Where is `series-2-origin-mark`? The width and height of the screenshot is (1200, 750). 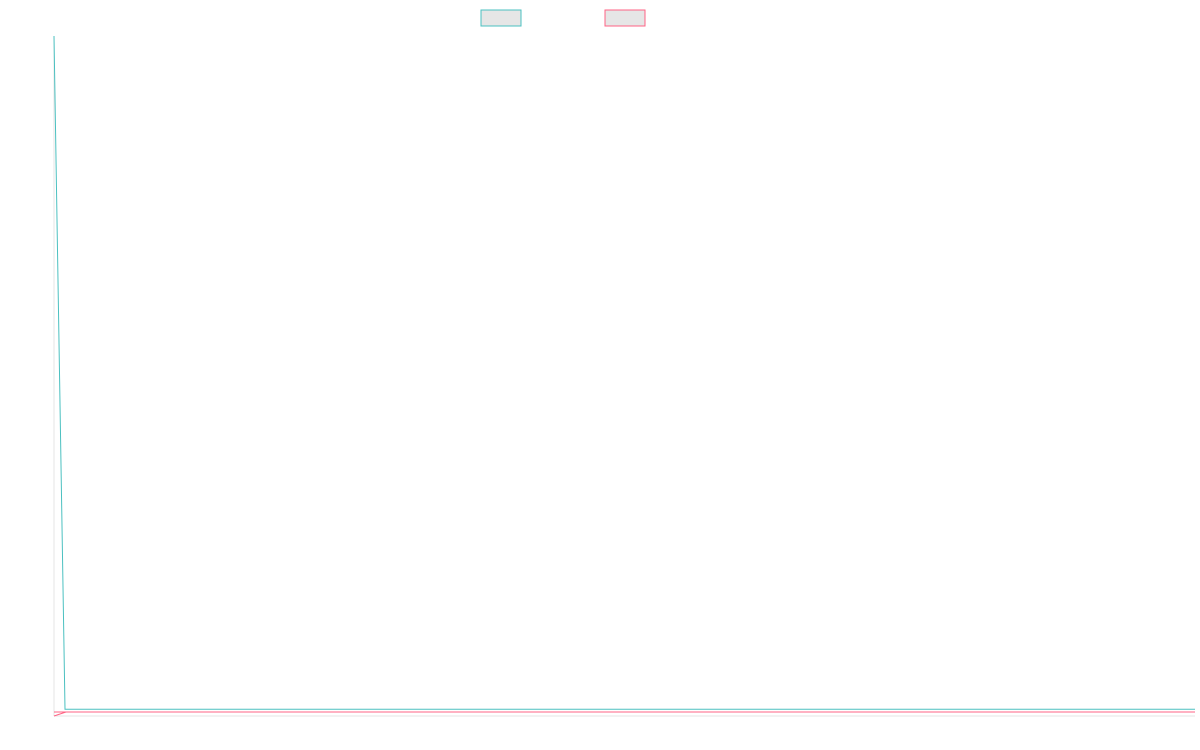 series-2-origin-mark is located at coordinates (60, 714).